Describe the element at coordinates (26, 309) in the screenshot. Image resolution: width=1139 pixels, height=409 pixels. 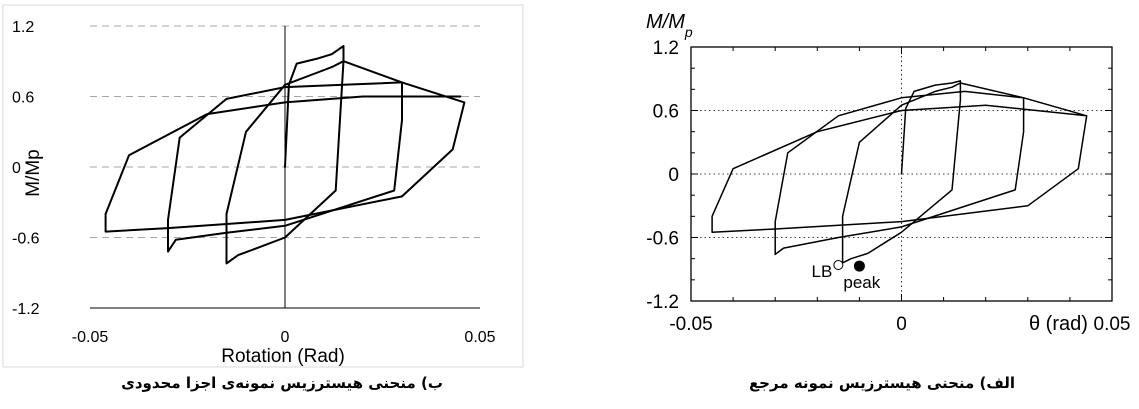
I see `left-y-tick-label: -1.2` at that location.